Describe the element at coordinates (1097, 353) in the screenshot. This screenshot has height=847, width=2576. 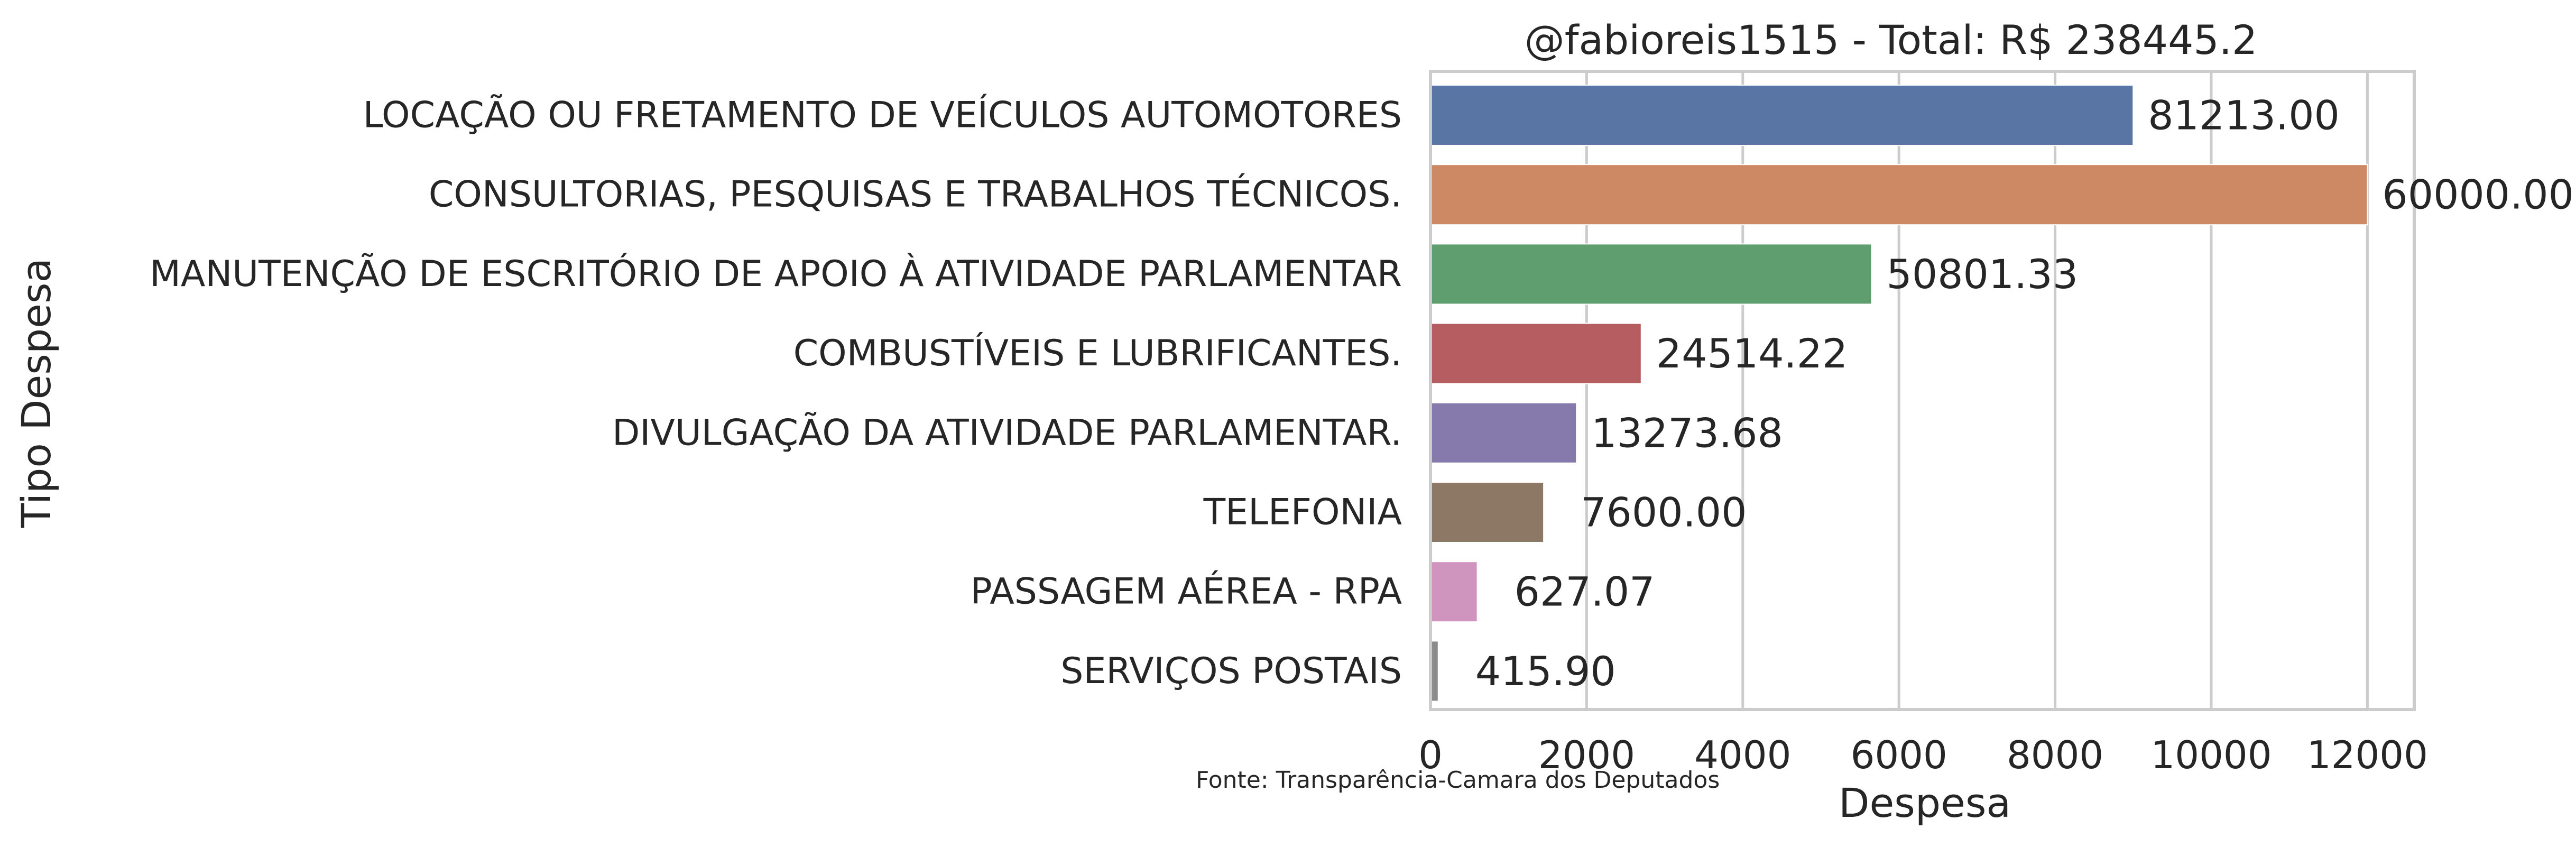
I see `category-label: COMBUSTÍVEIS E LUBRIFICANTES.` at that location.